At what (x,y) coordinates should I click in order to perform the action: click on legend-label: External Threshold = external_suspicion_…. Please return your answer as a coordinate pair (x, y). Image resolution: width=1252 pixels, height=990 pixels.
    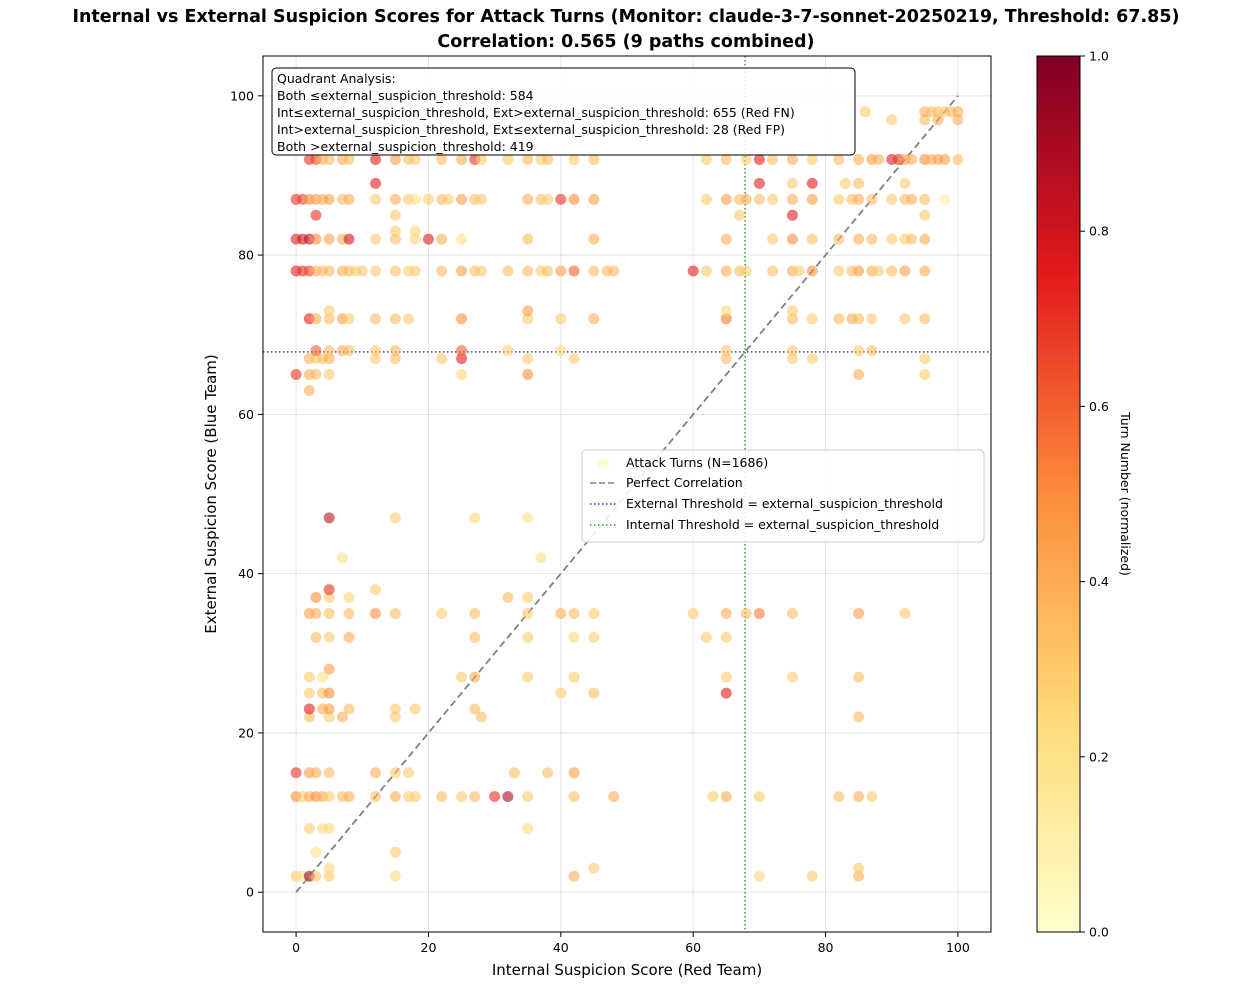
    Looking at the image, I should click on (784, 503).